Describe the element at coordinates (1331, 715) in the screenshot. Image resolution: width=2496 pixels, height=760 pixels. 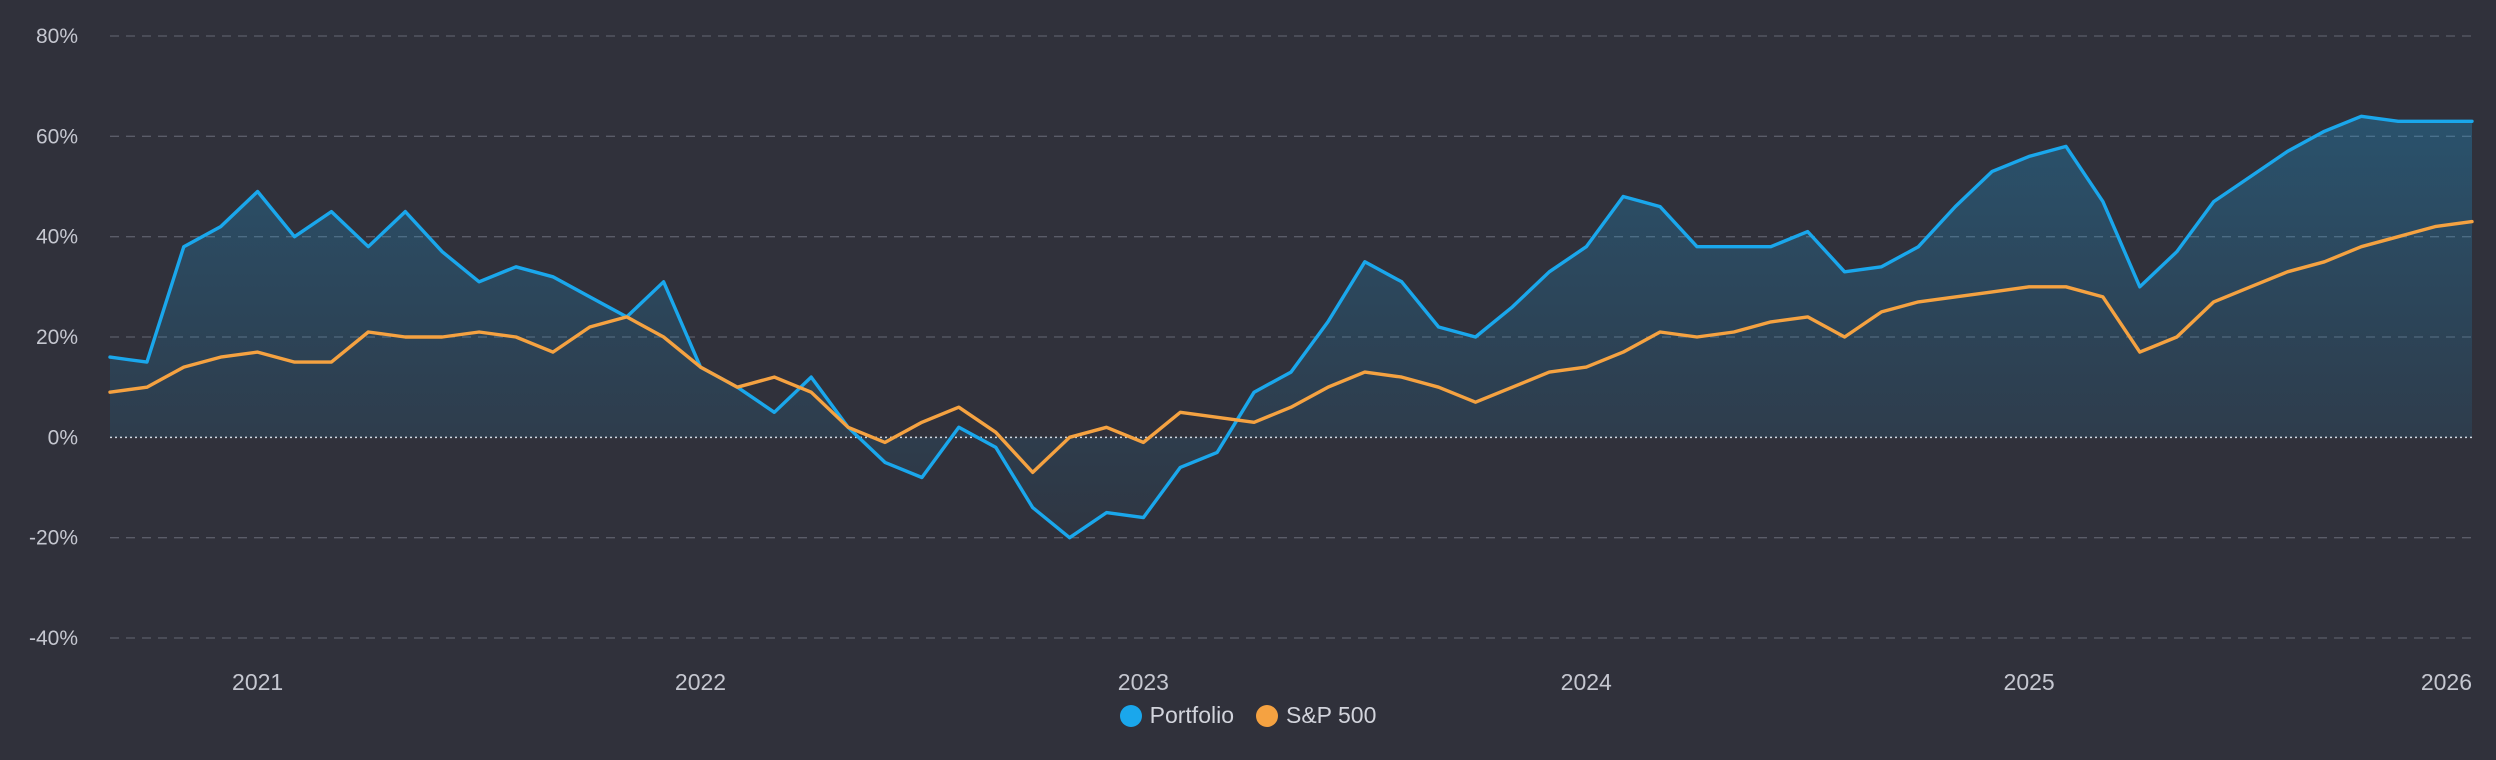
I see `legend-label-sp500: S&P 500` at that location.